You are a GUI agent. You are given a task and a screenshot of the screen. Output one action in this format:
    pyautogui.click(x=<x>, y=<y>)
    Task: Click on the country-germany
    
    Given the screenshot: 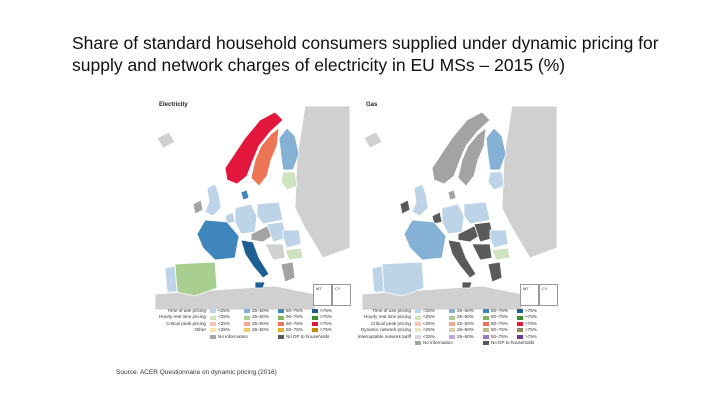 What is the action you would take?
    pyautogui.click(x=453, y=219)
    